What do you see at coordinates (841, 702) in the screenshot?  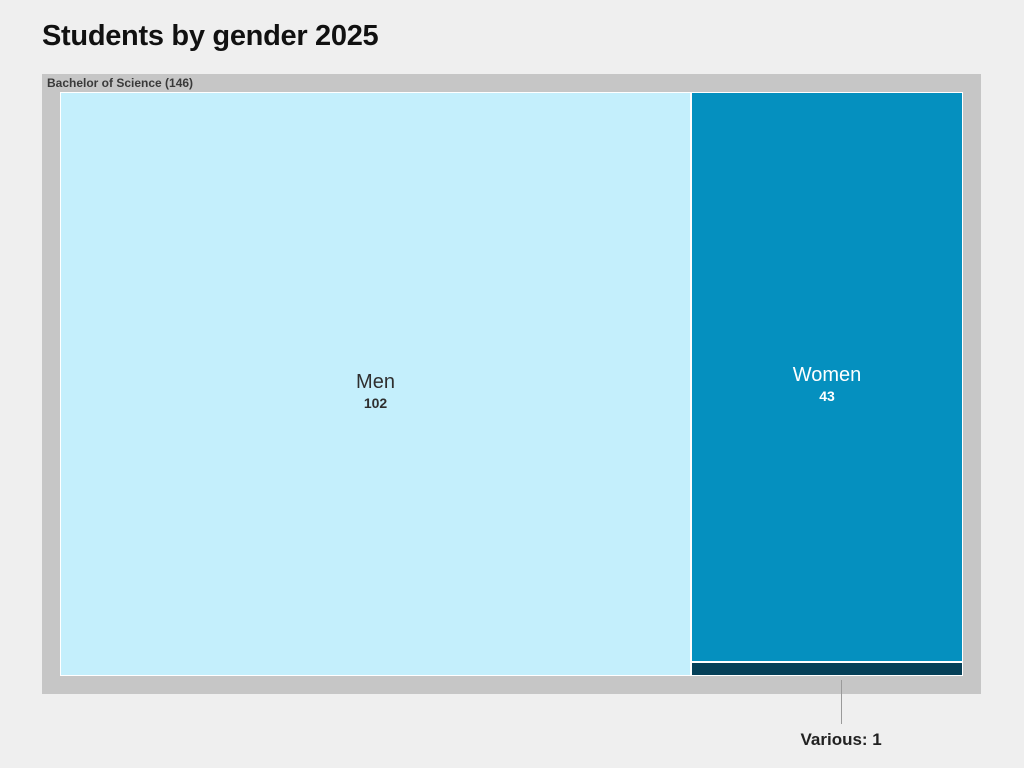 I see `various-leader-line` at bounding box center [841, 702].